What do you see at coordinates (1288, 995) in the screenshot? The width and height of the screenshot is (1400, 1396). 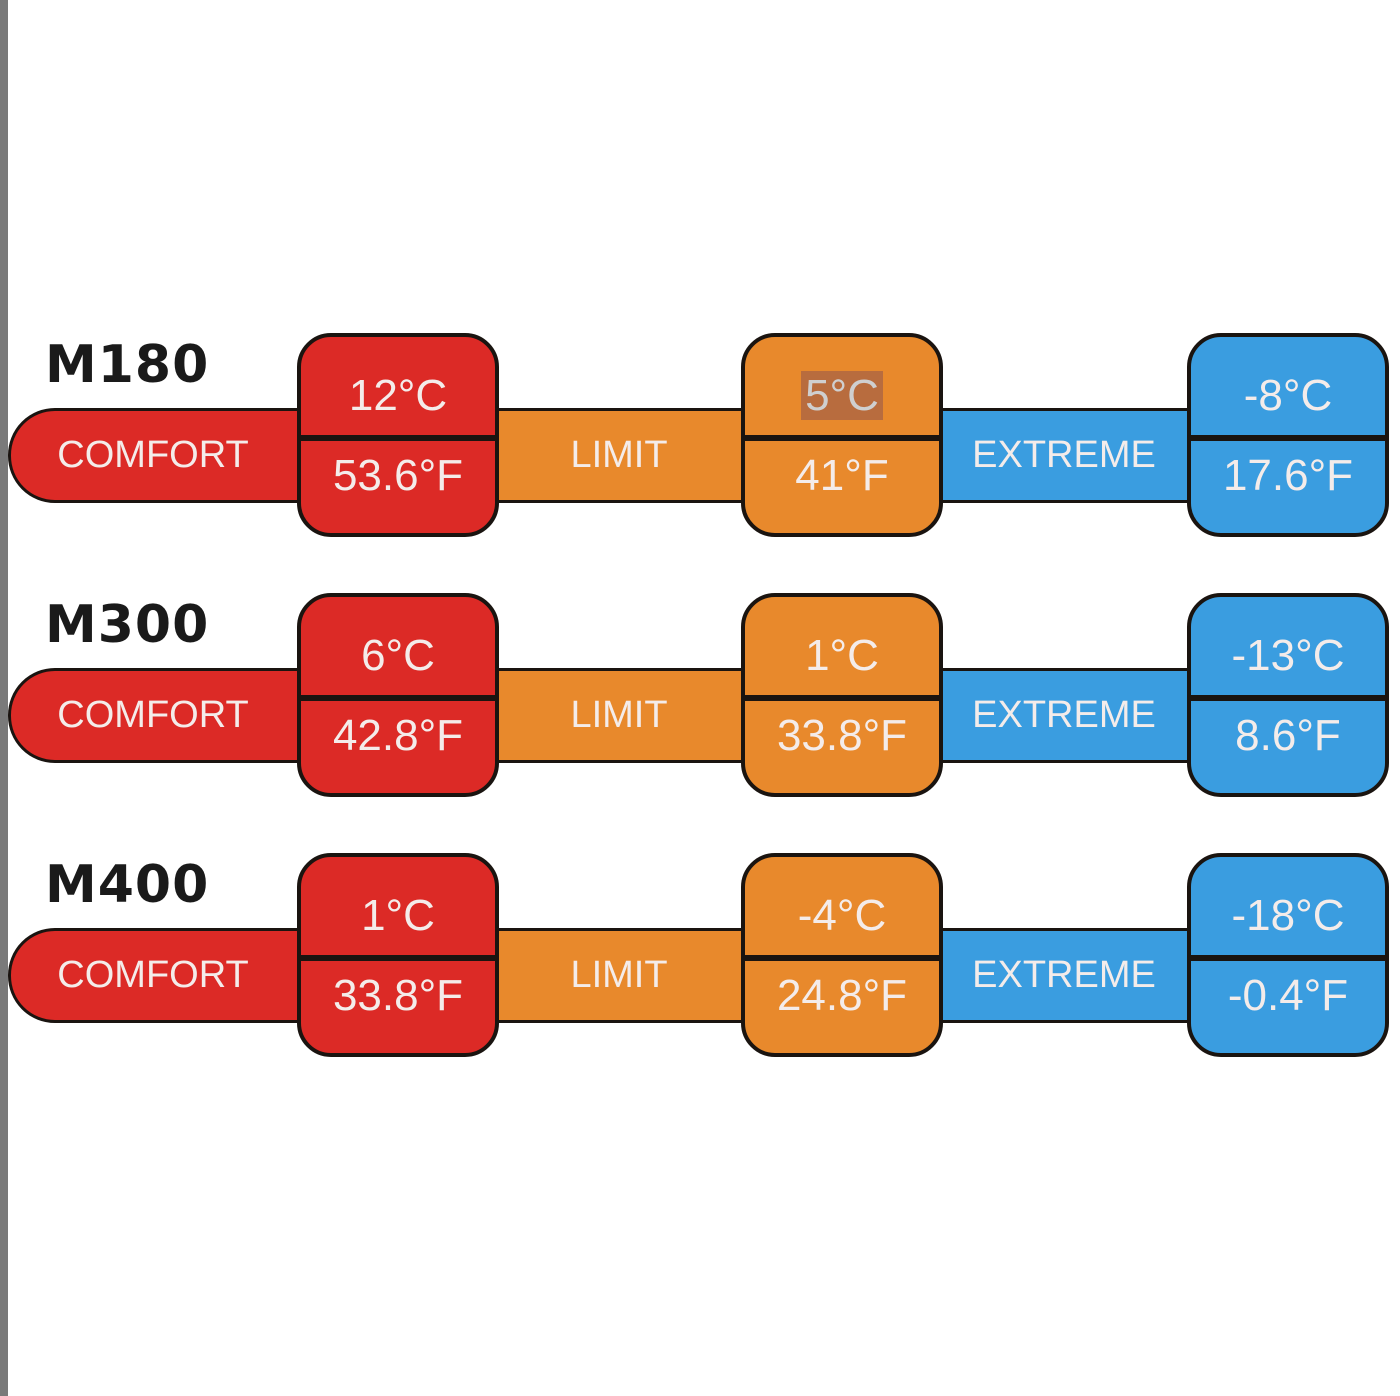 I see `extreme-fahrenheit: -0.4°F` at bounding box center [1288, 995].